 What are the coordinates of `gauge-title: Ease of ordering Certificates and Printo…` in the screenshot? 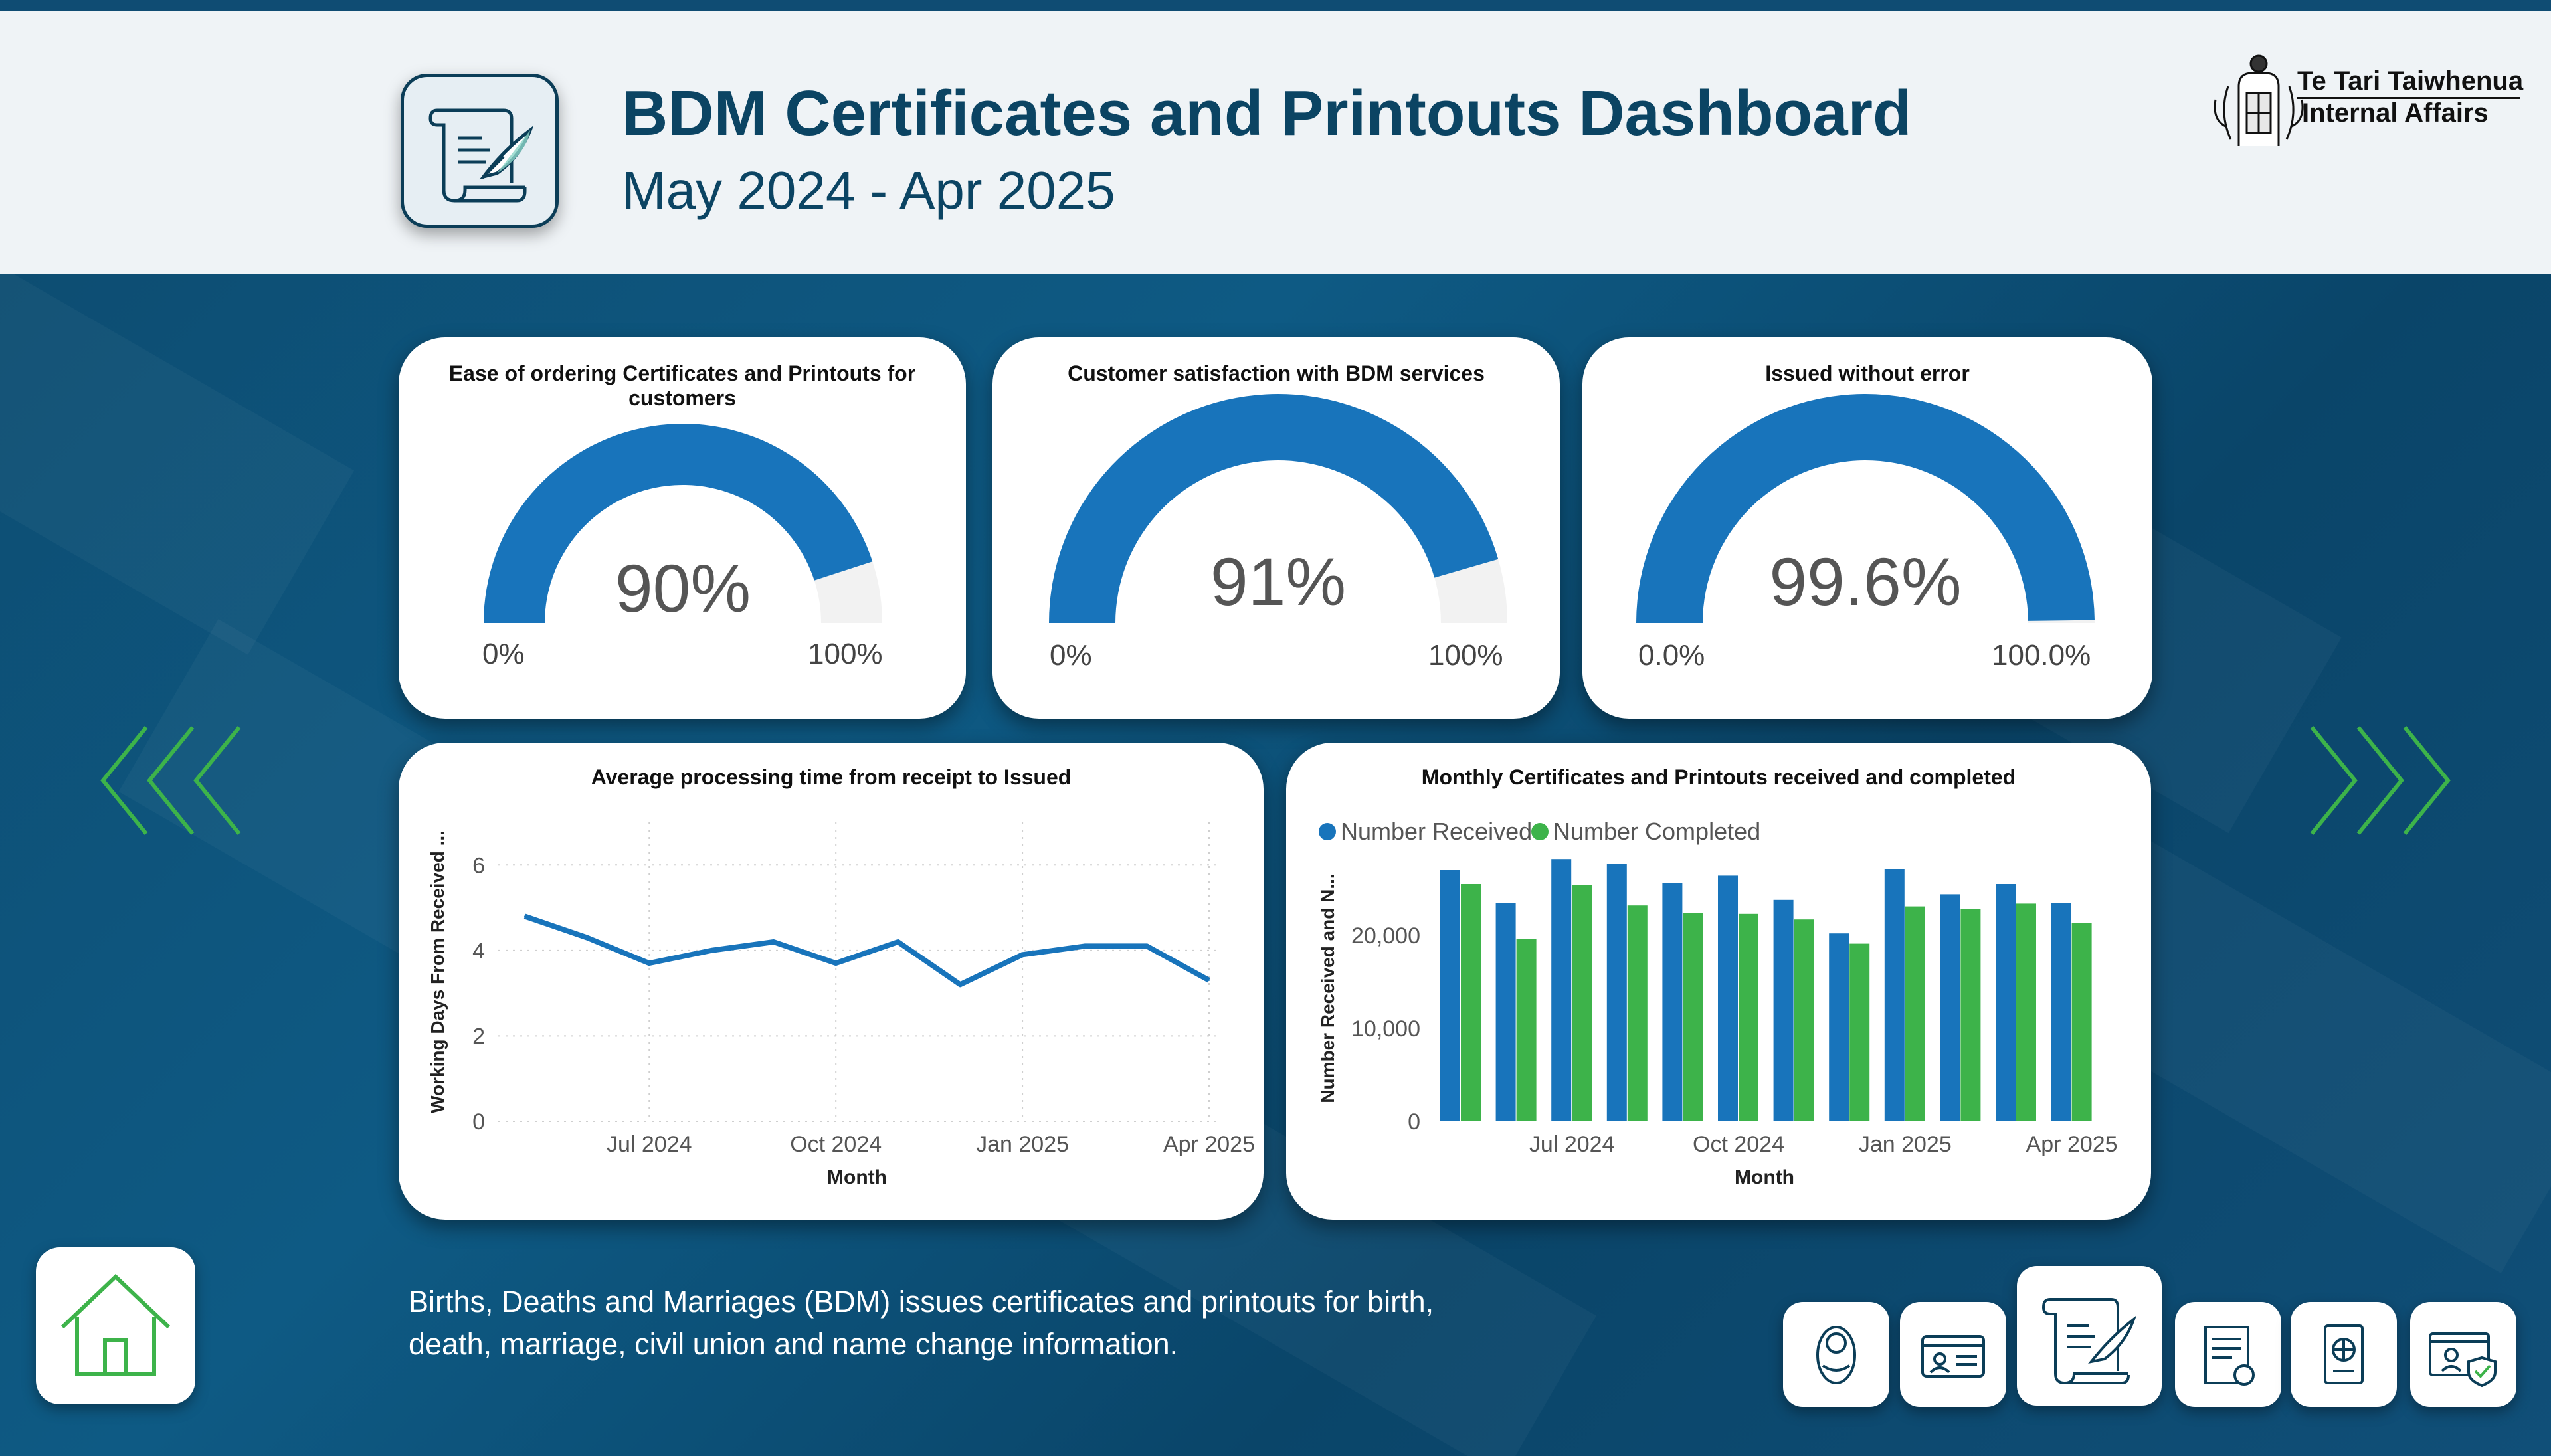 It's located at (682, 385).